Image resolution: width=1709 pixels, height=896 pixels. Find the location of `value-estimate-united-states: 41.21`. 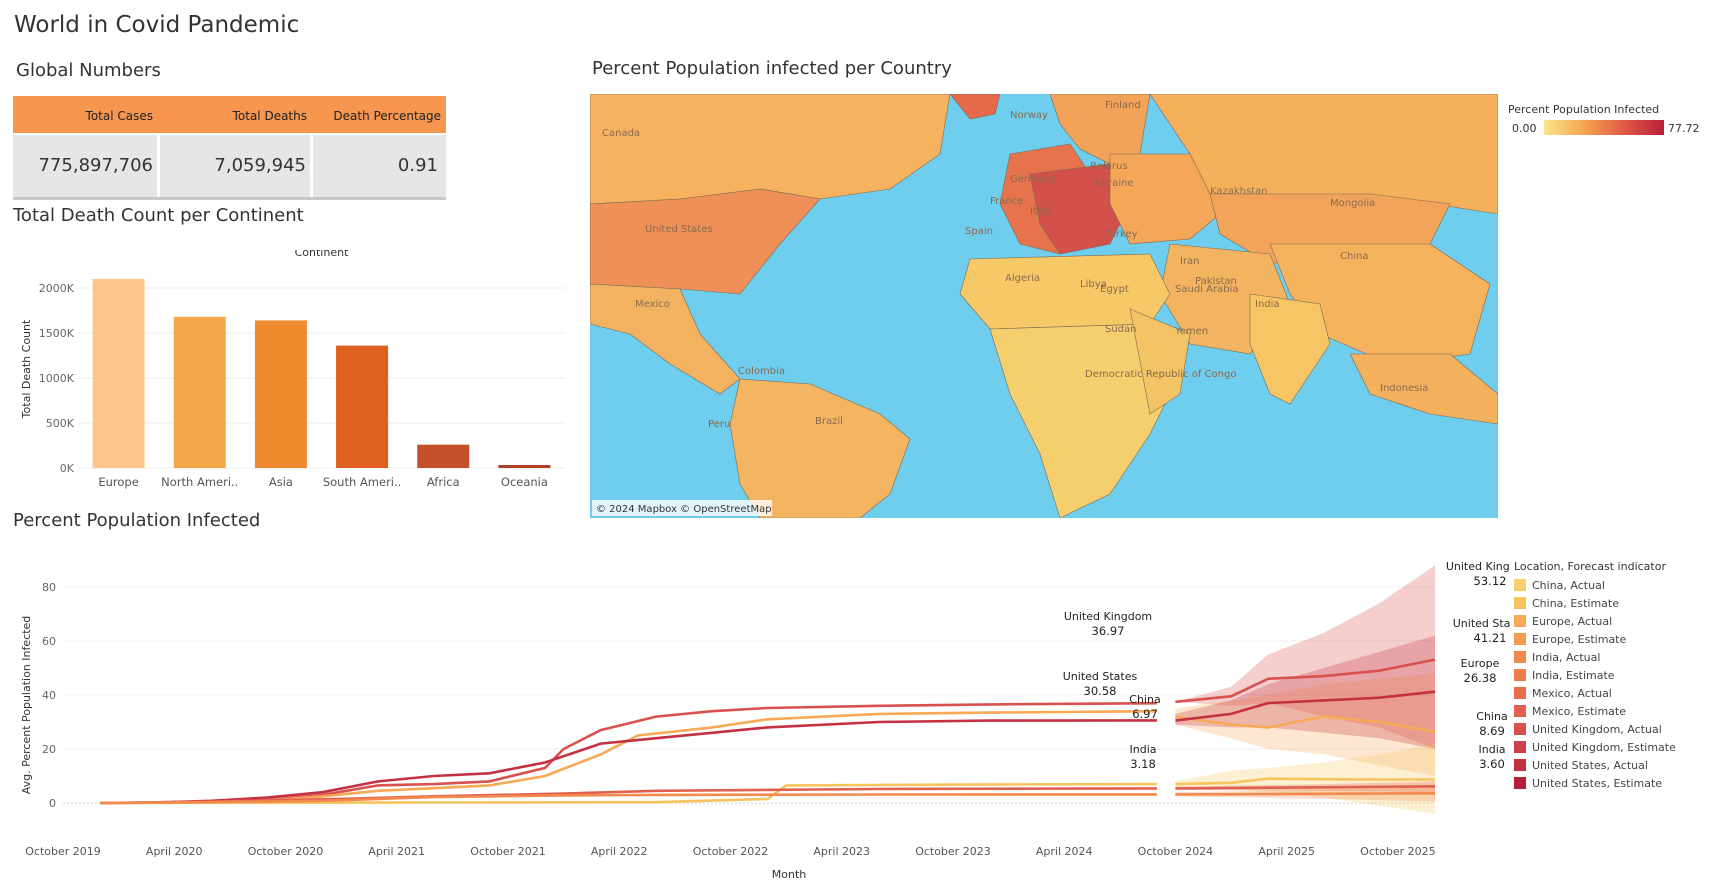

value-estimate-united-states: 41.21 is located at coordinates (1490, 638).